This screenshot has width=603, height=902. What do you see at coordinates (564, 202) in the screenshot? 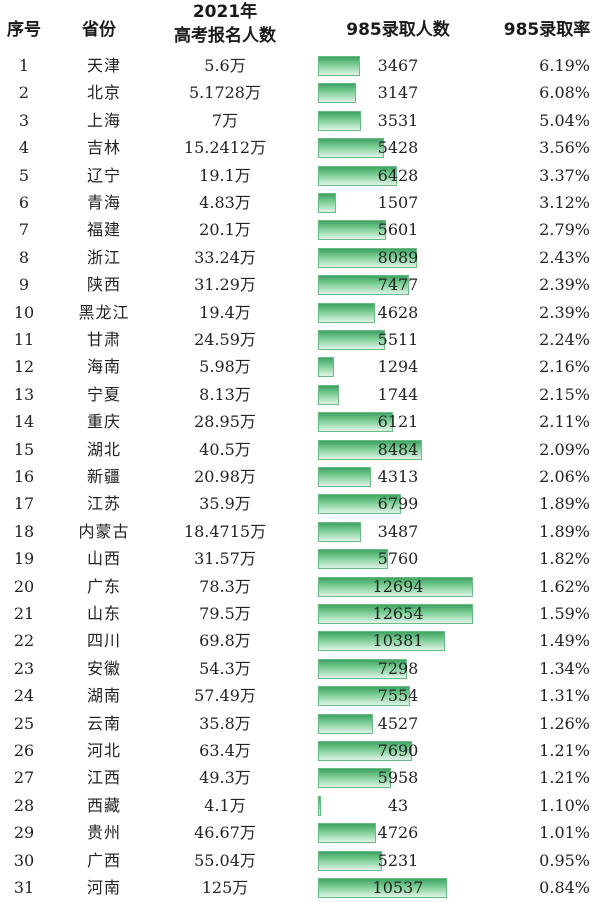
I see `row-rate: 3.12%` at bounding box center [564, 202].